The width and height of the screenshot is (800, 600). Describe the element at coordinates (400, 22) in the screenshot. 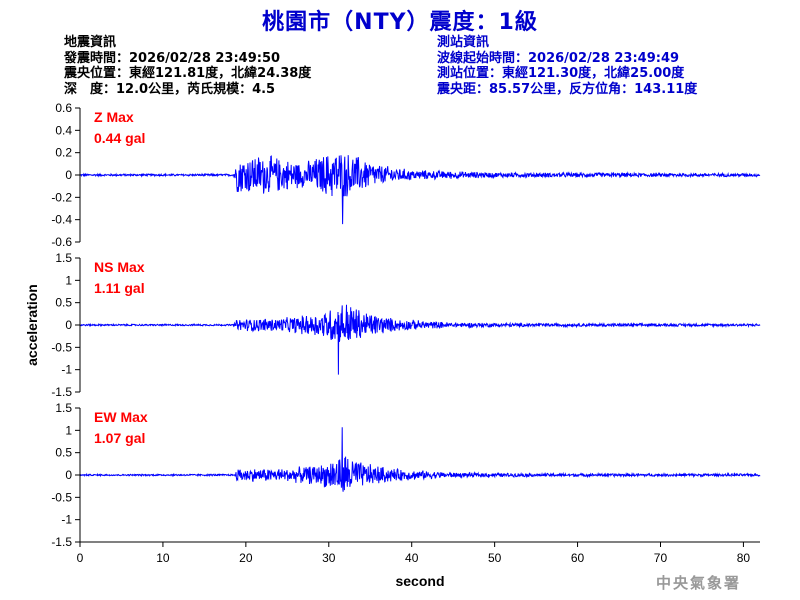

I see `chart-title: 桃園市（NTY）震度：1級` at that location.